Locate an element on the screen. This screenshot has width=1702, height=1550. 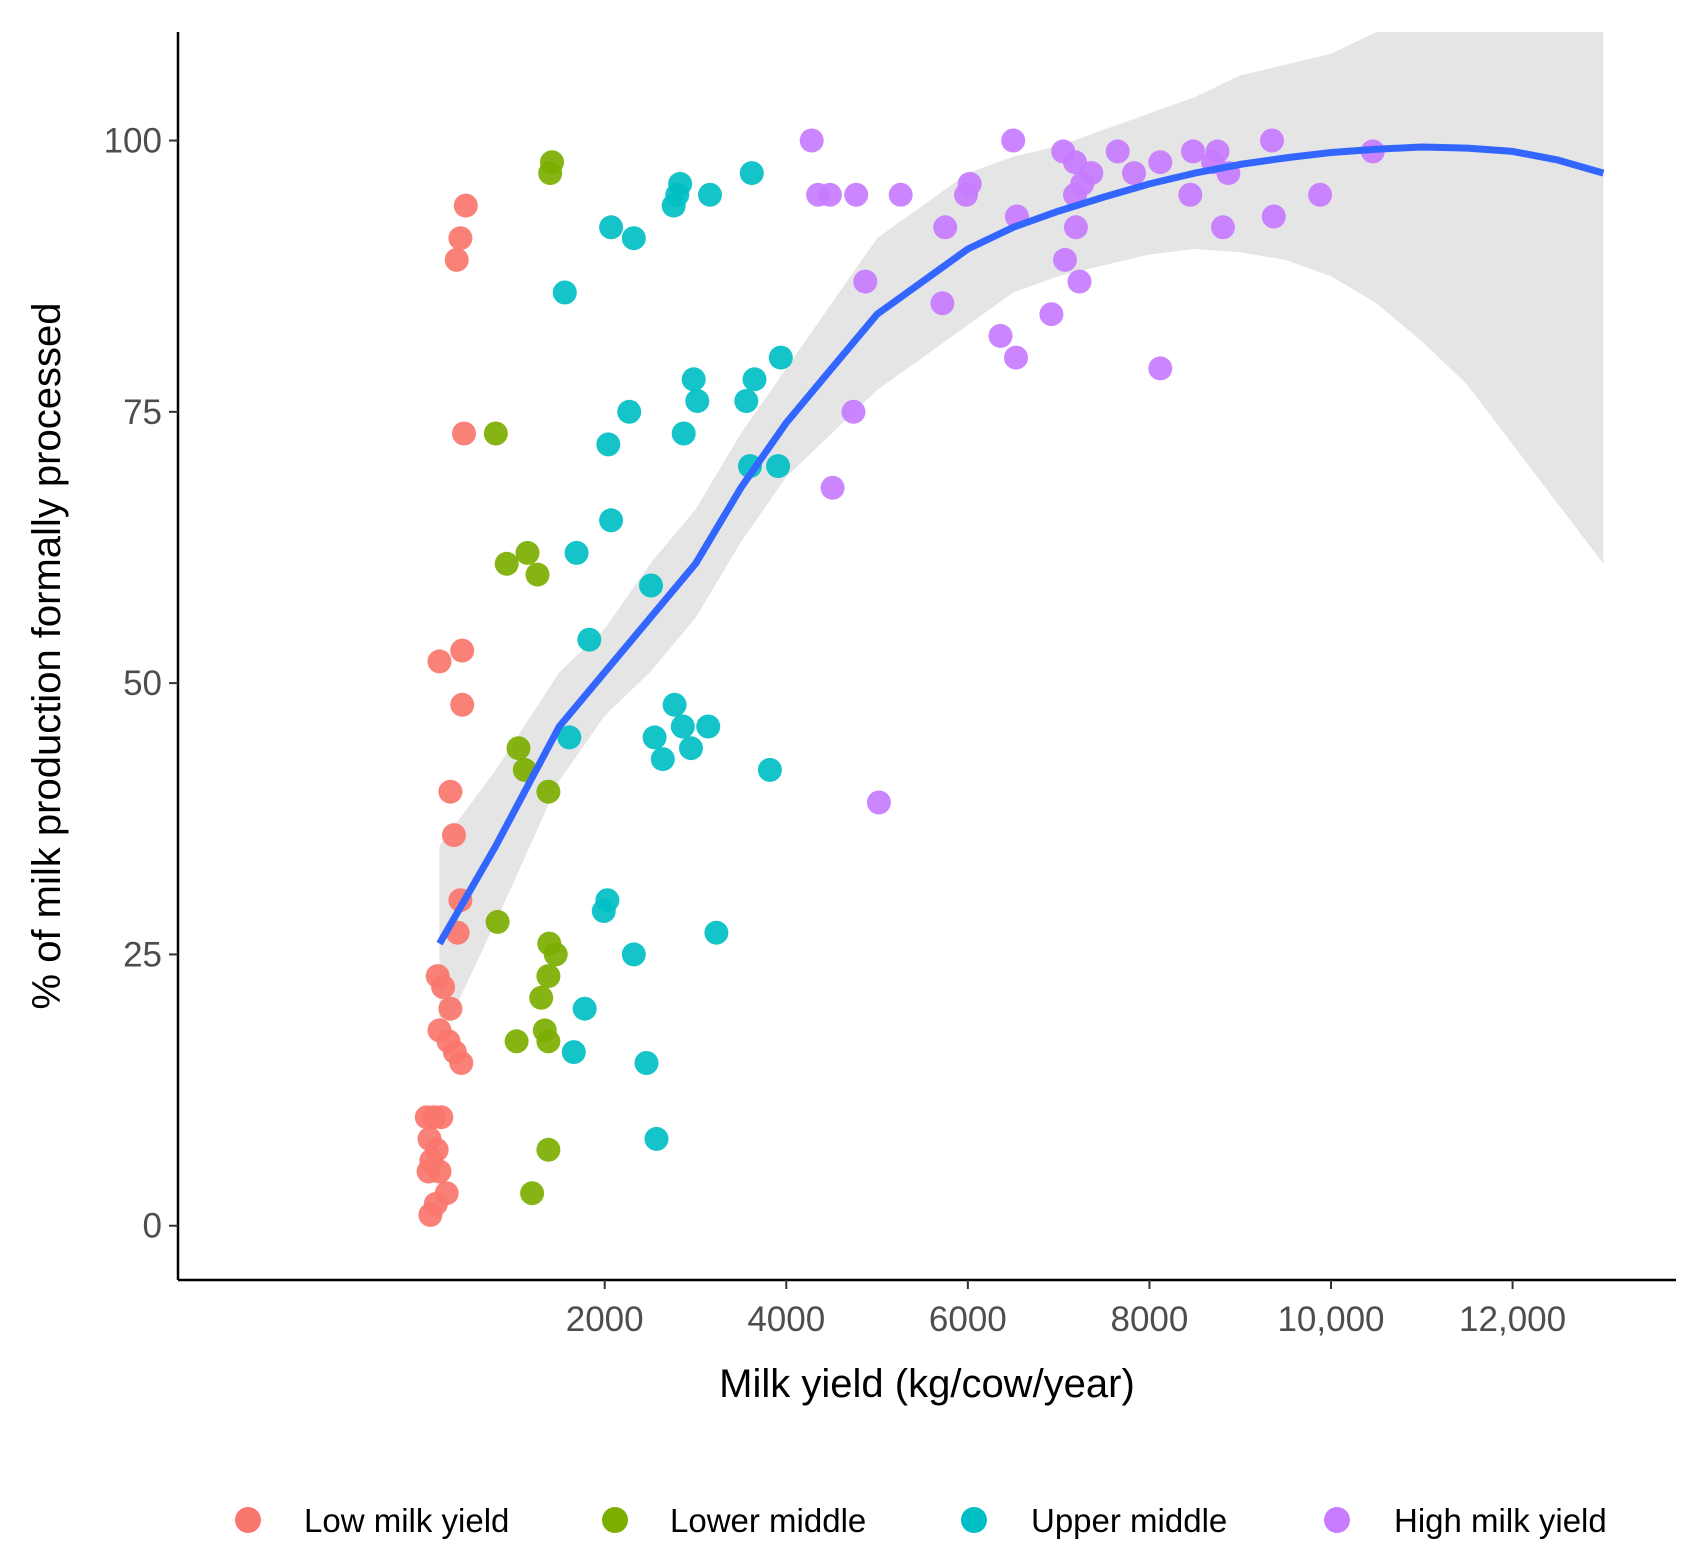
y-tick-label: 100 is located at coordinates (133, 141).